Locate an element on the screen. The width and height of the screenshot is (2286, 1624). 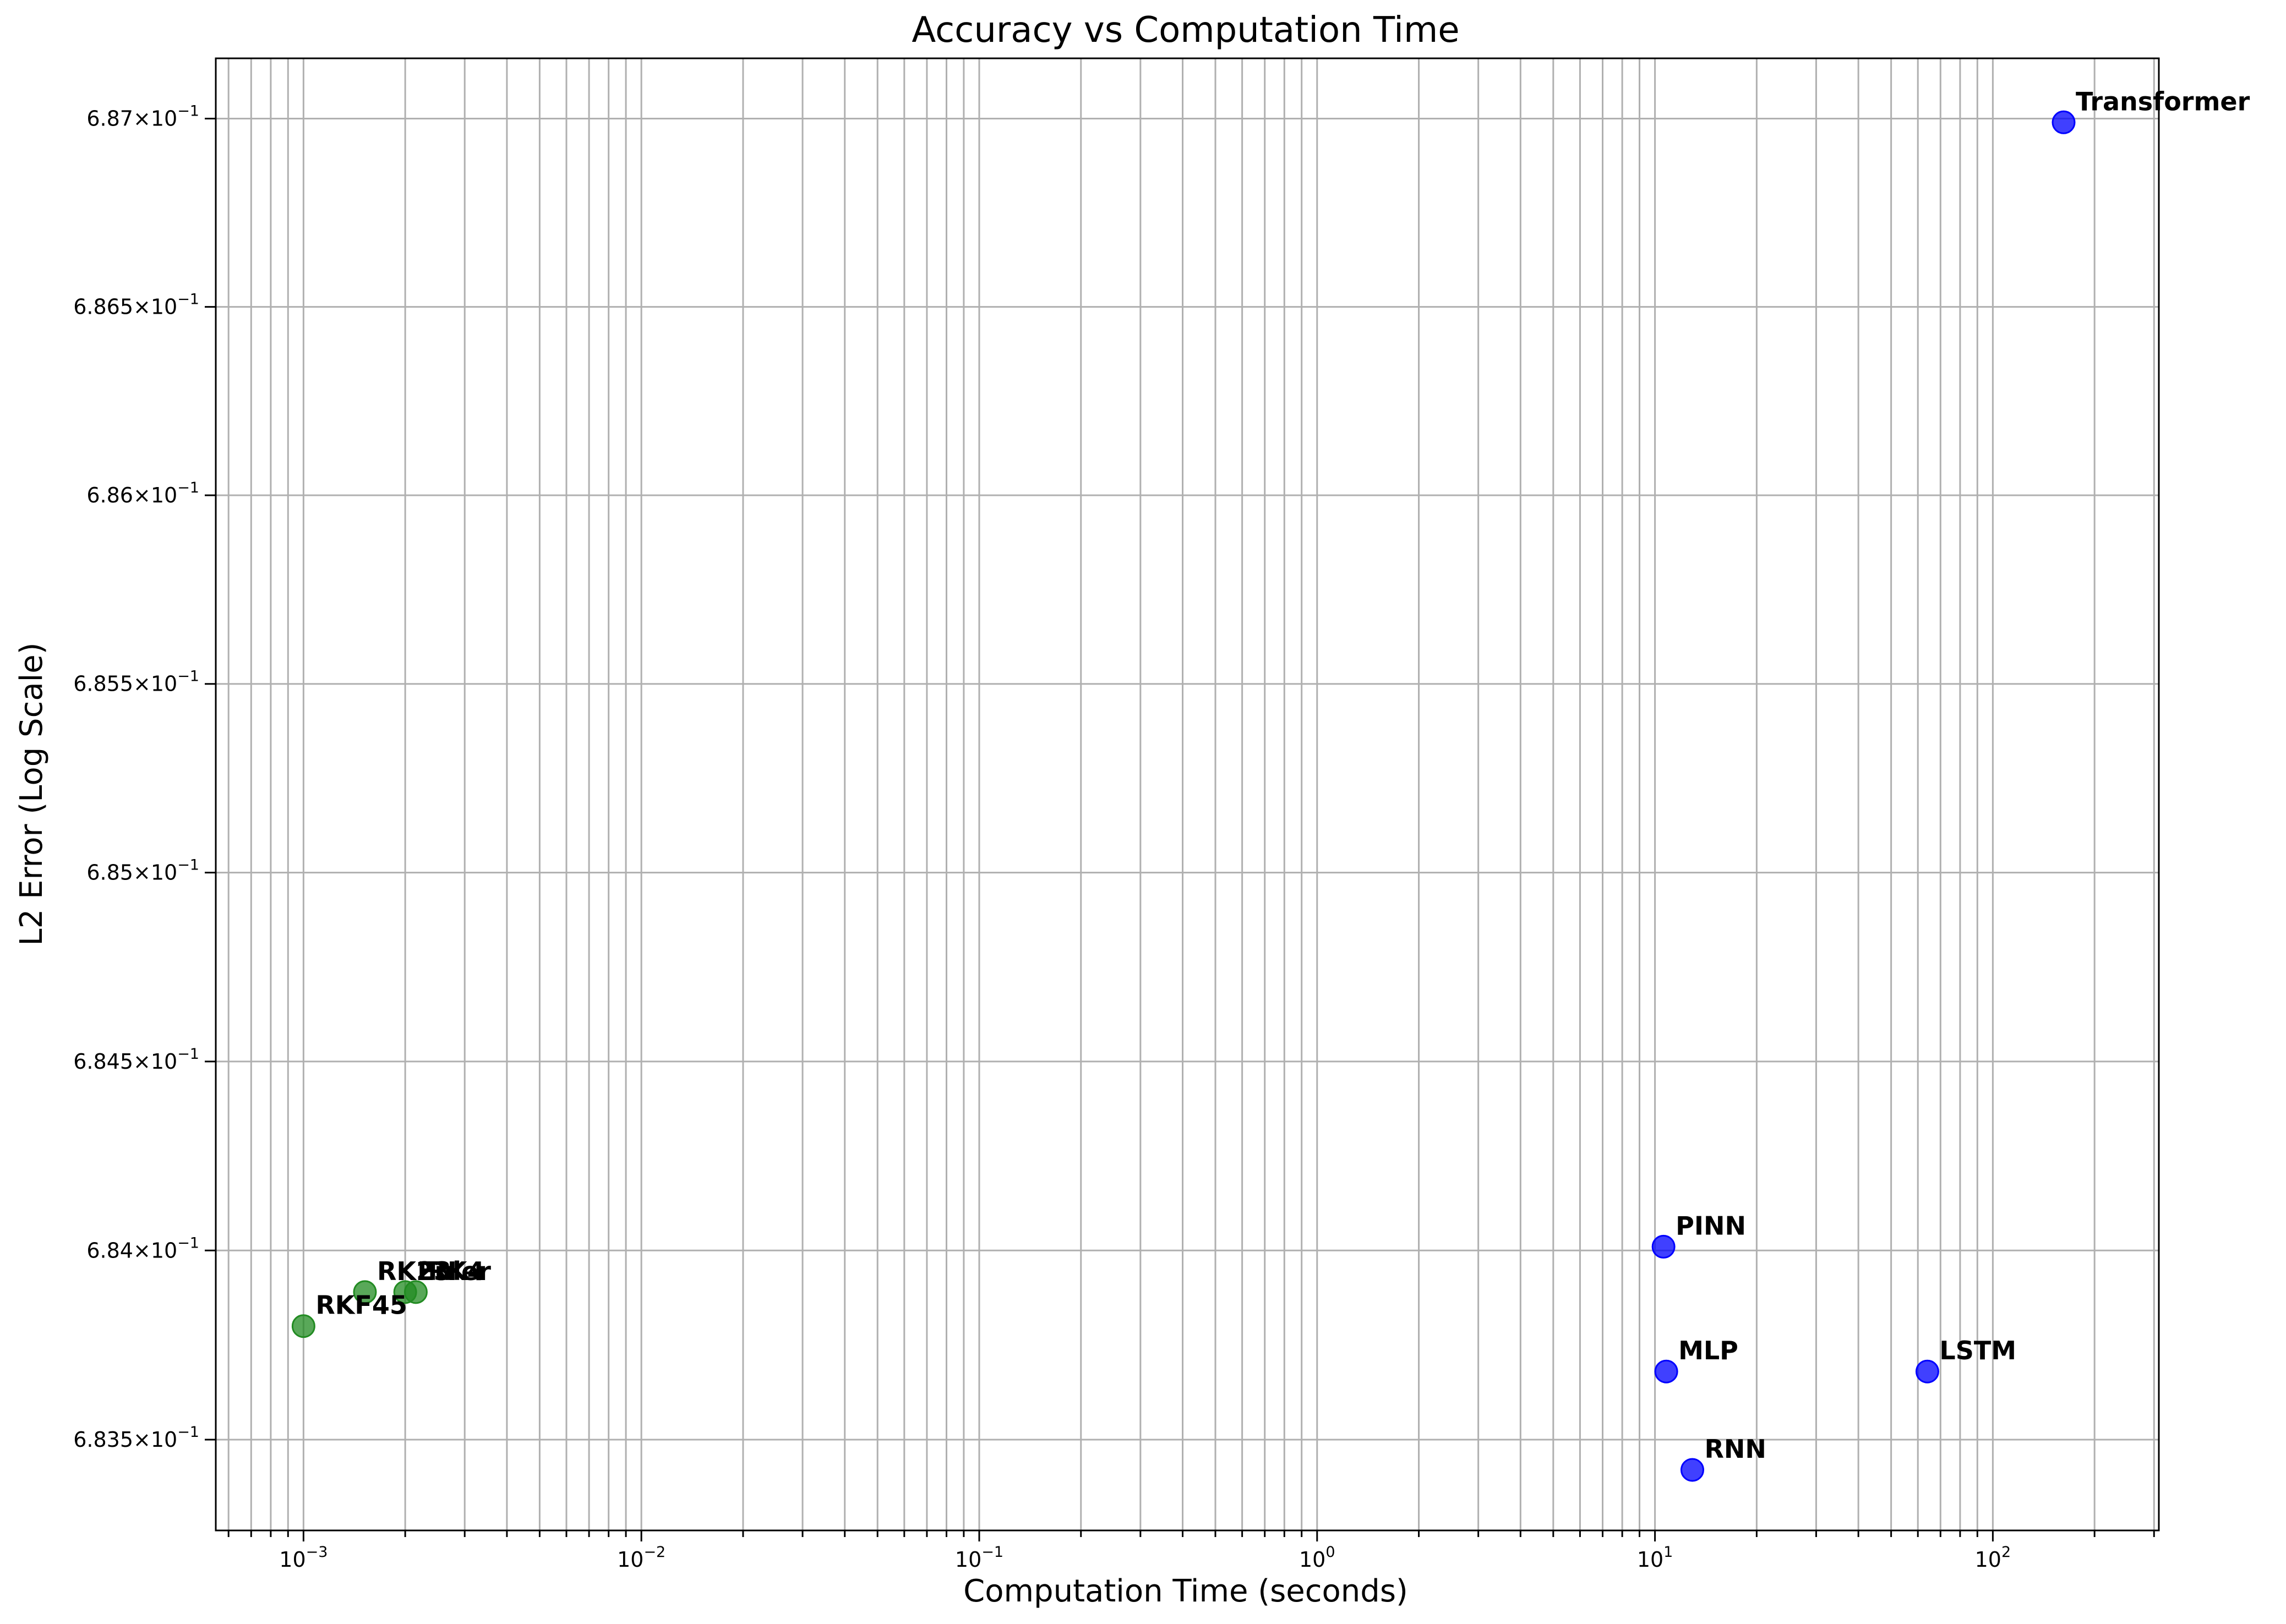
chart-title: Accuracy vs Computation Time is located at coordinates (1185, 30).